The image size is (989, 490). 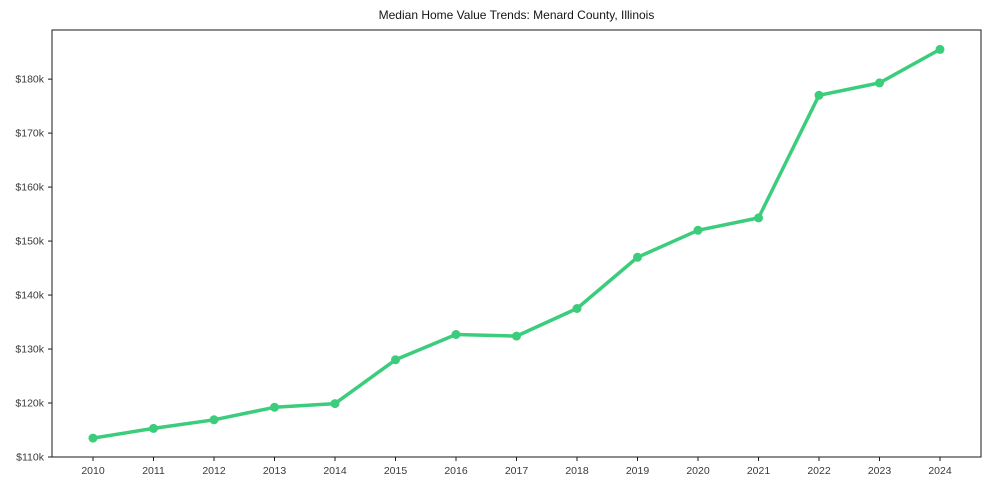 I want to click on y-axis-tick-label: $180k, so click(x=29, y=80).